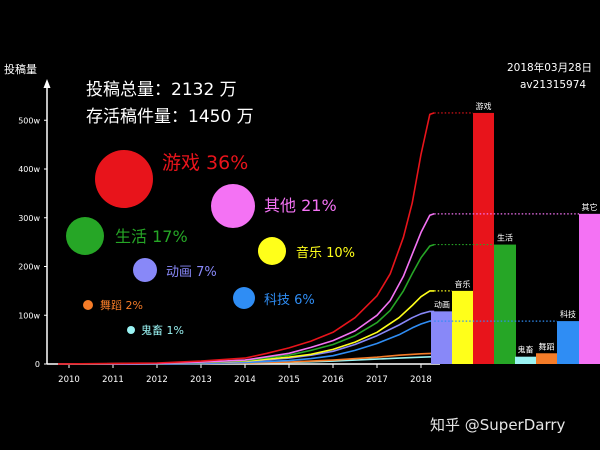  What do you see at coordinates (157, 380) in the screenshot?
I see `x-tick-label: 2012` at bounding box center [157, 380].